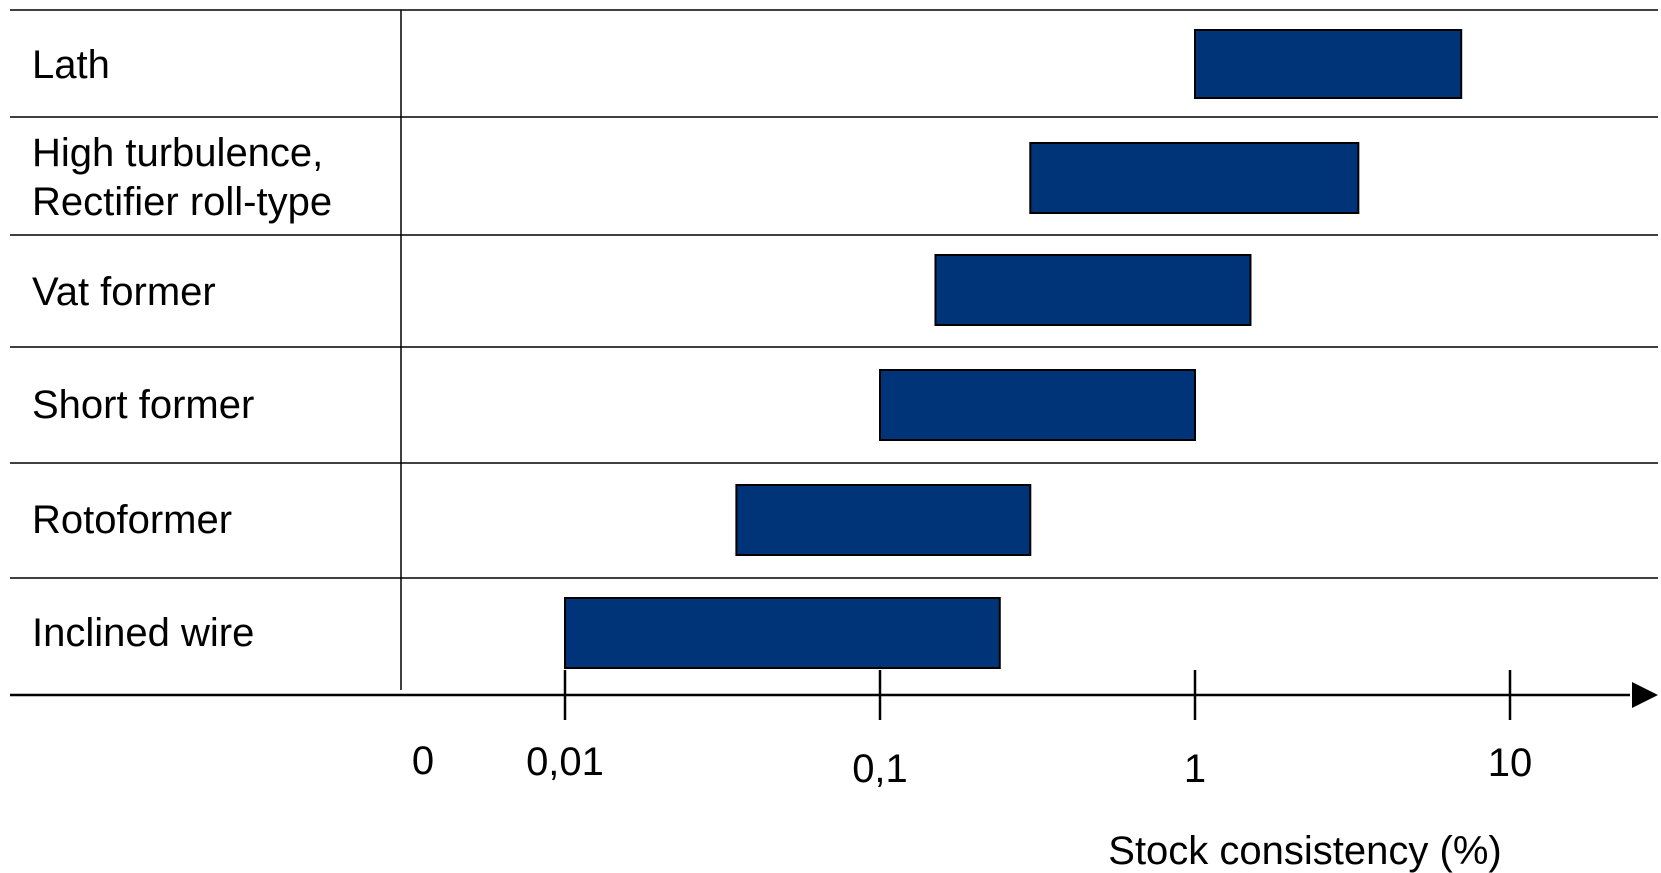 Image resolution: width=1661 pixels, height=873 pixels. I want to click on x-axis-ticks: 0 0,01 0,1 1 10, so click(972, 730).